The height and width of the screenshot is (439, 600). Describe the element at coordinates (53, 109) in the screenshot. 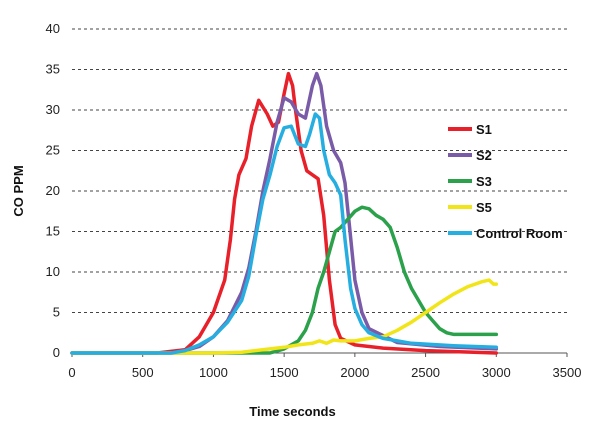

I see `y-tick-label: 30` at that location.